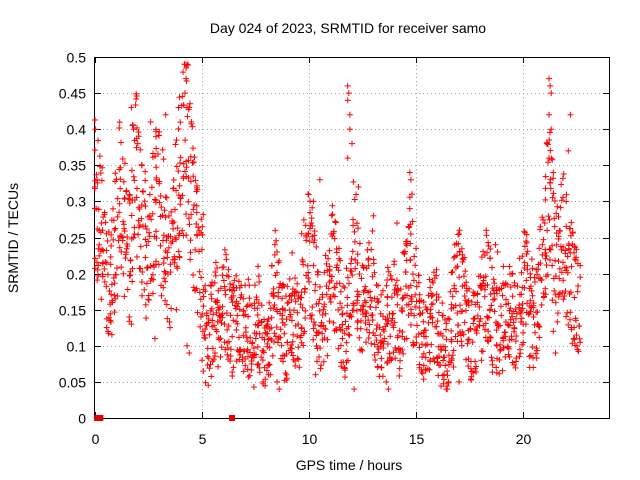 The height and width of the screenshot is (480, 640). I want to click on gap-marker, so click(232, 418).